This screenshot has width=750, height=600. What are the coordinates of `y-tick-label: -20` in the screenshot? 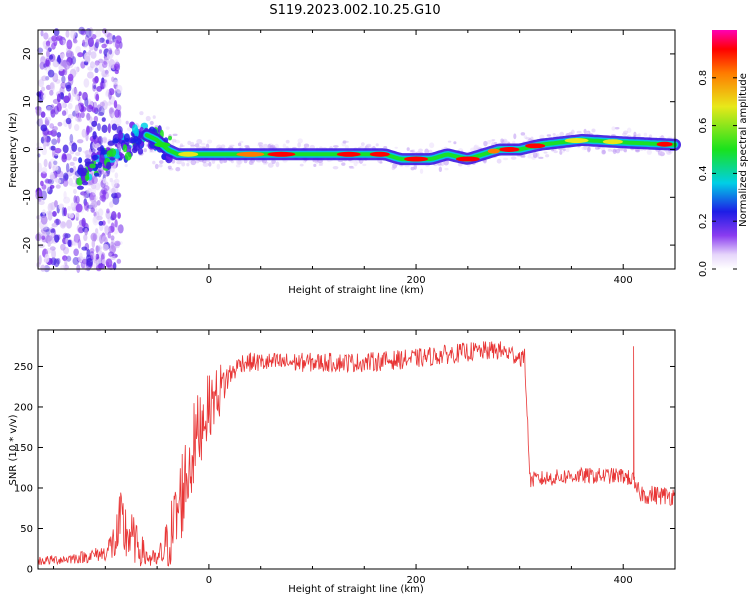 It's located at (27, 245).